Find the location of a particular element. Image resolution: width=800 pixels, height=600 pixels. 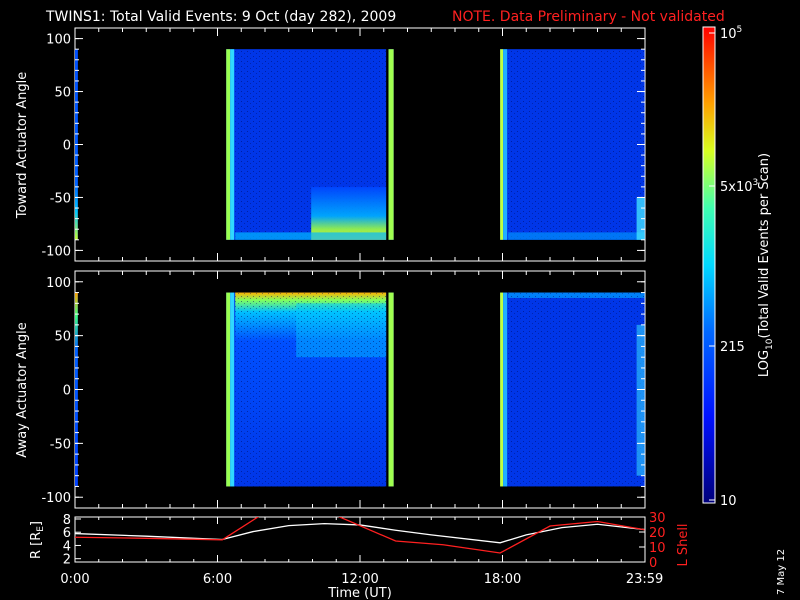

orbit-right-ylabel: L Shell is located at coordinates (683, 544).